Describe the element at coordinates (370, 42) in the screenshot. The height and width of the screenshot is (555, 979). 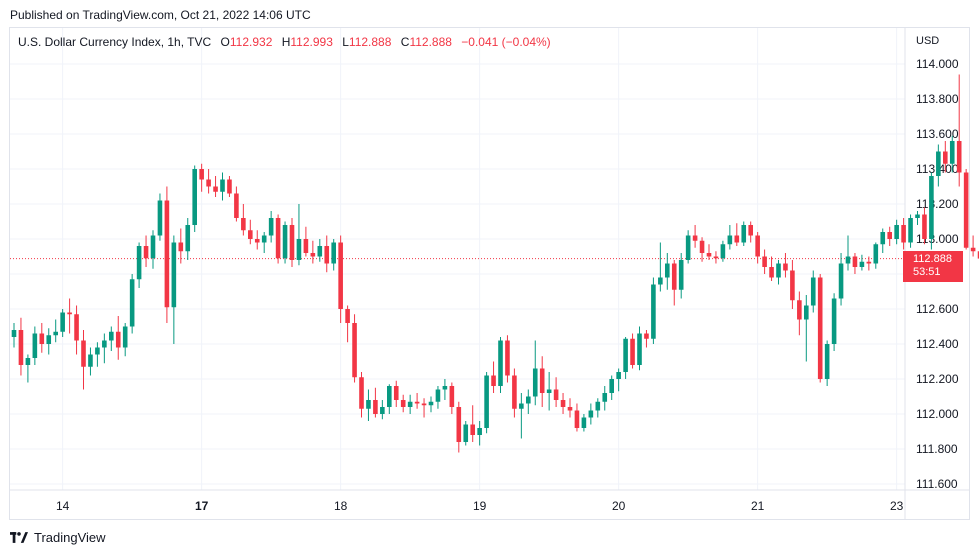
I see `low-value: 112.888` at that location.